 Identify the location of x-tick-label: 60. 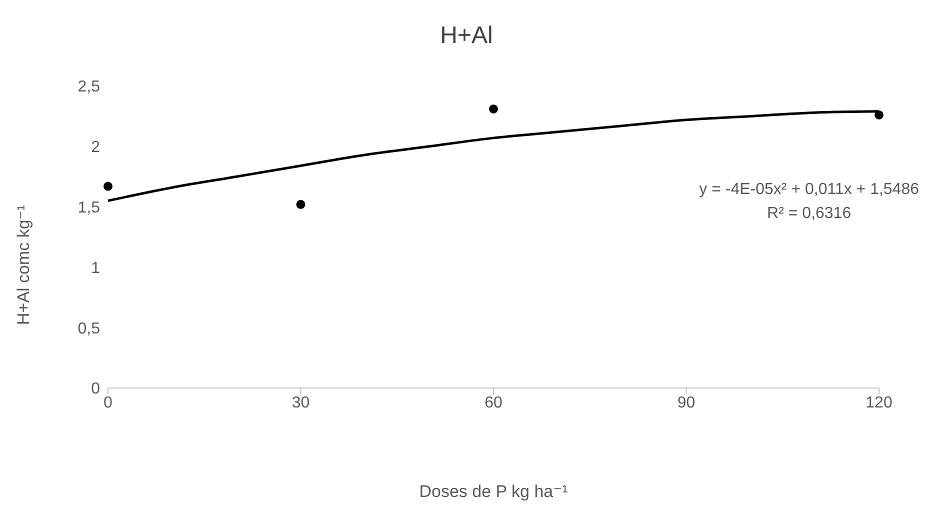
(493, 403).